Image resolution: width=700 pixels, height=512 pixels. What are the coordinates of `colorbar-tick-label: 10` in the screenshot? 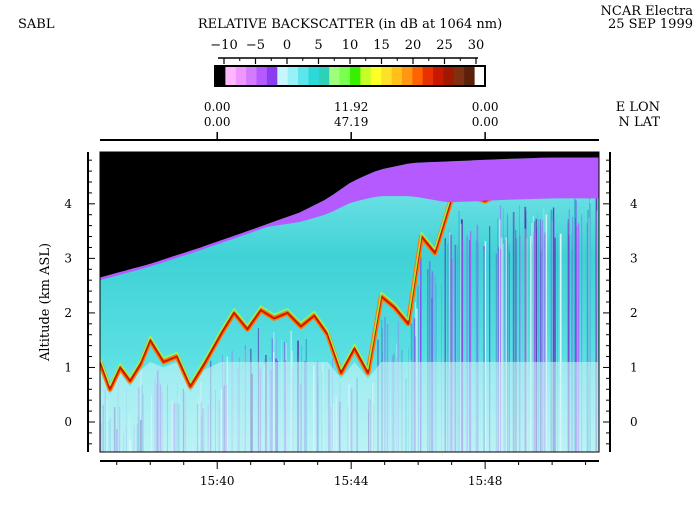 It's located at (350, 45).